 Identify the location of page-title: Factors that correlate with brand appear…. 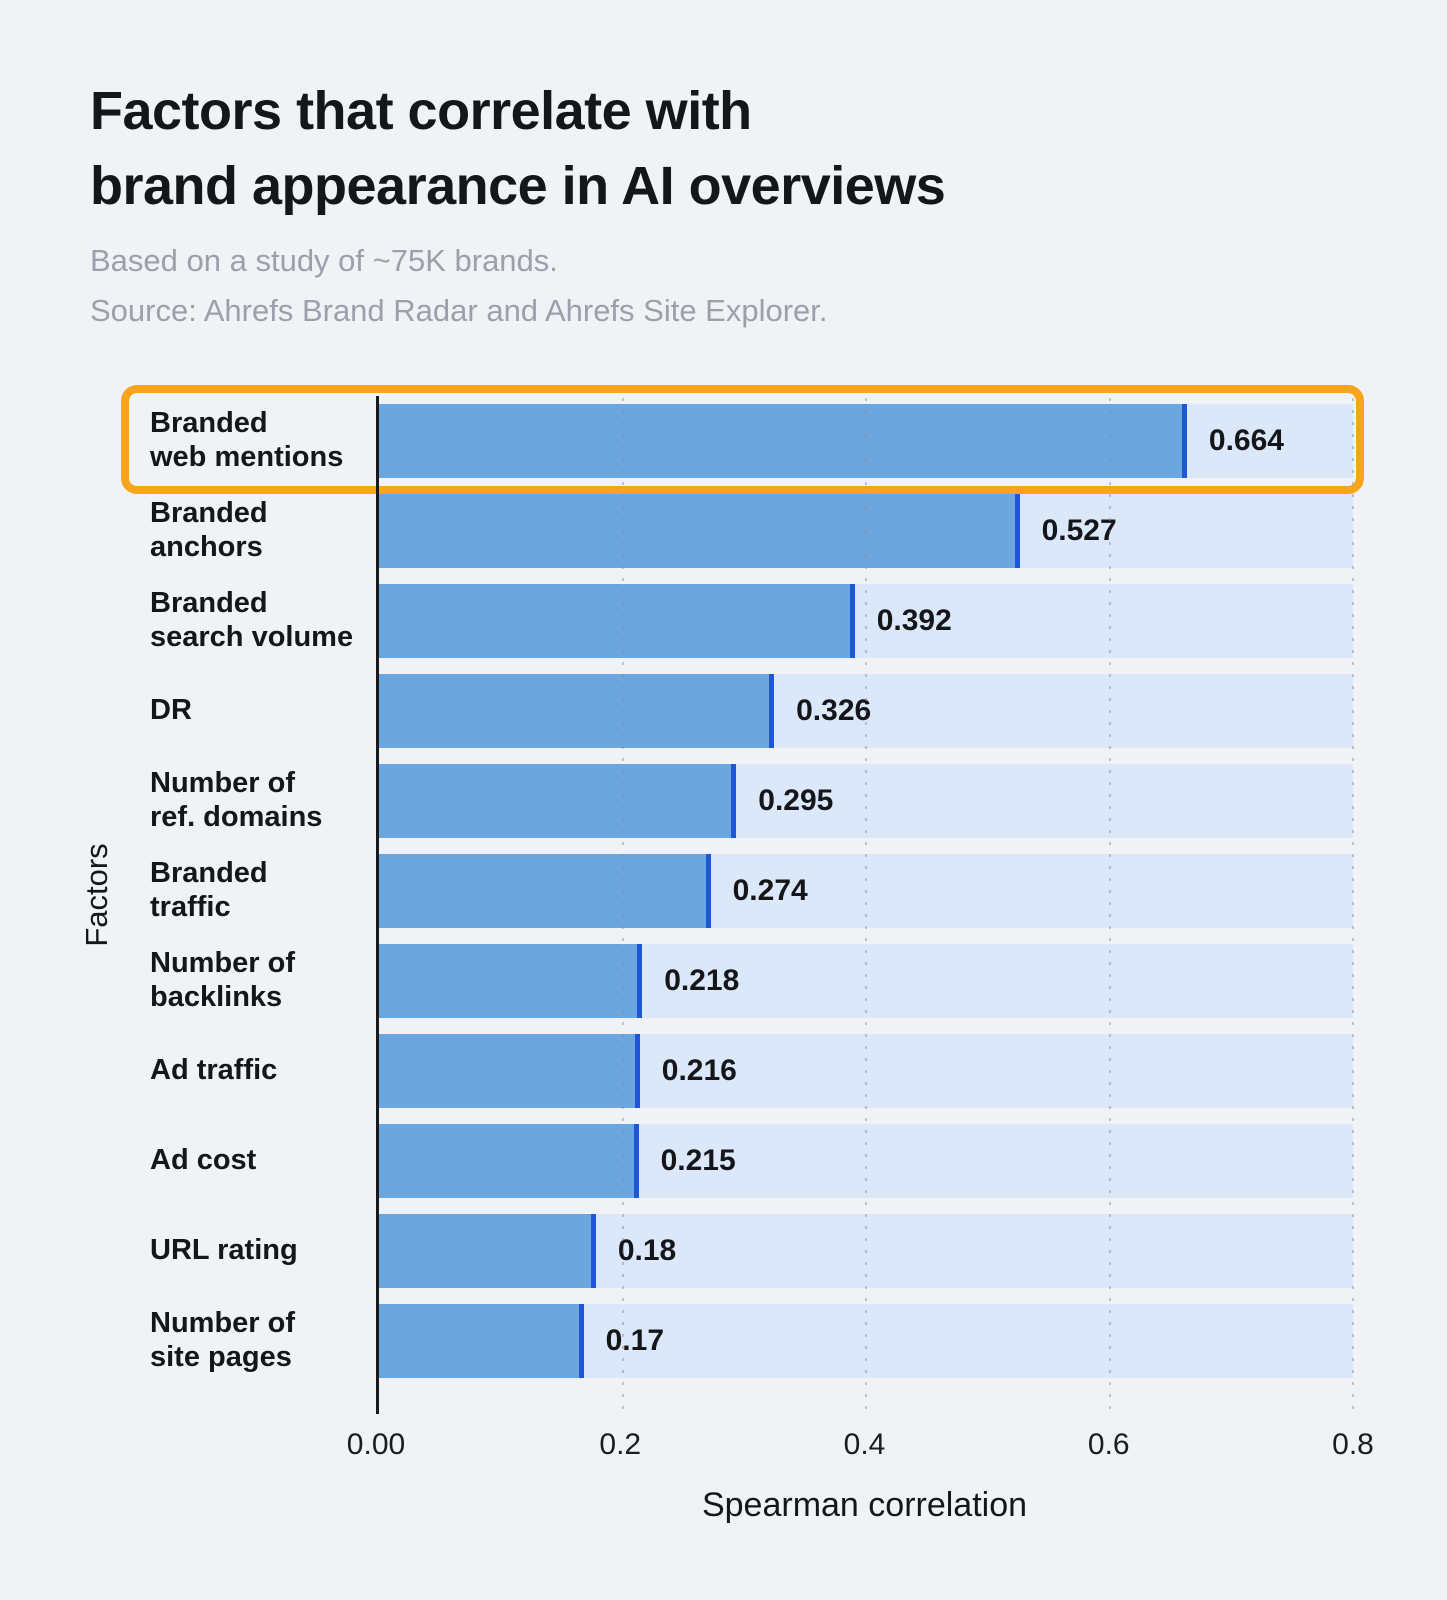
(518, 148).